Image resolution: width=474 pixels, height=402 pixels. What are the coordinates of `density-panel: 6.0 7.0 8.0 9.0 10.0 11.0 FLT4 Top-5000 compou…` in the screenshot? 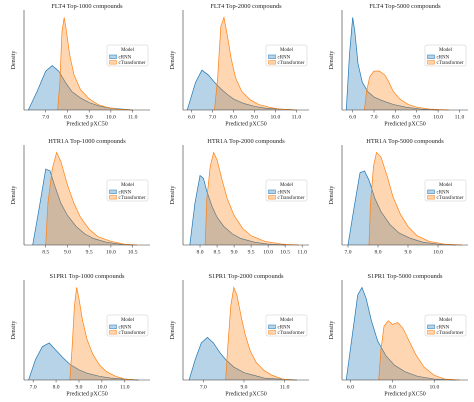 It's located at (398, 65).